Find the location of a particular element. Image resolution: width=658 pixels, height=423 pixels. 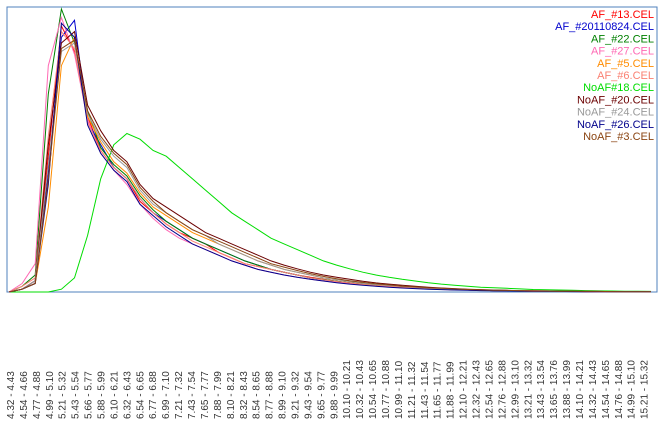

x-tick-label-30: 10.99 - 11.10 is located at coordinates (399, 389).